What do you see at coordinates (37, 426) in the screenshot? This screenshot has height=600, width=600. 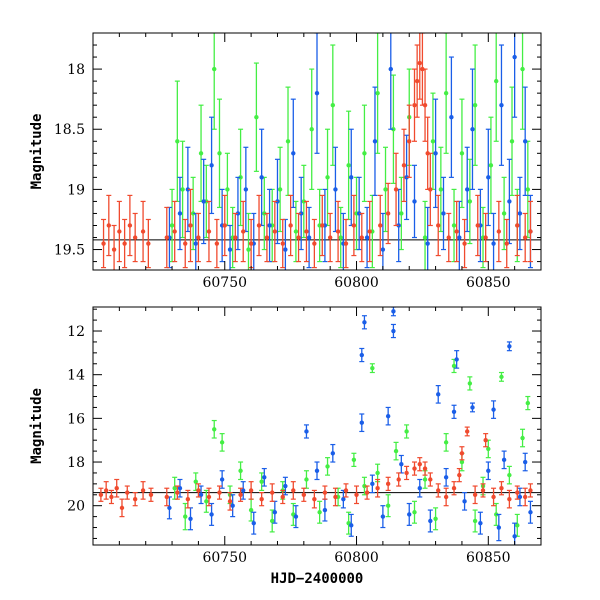 I see `bottom-y-axis-label: Magnitude` at bounding box center [37, 426].